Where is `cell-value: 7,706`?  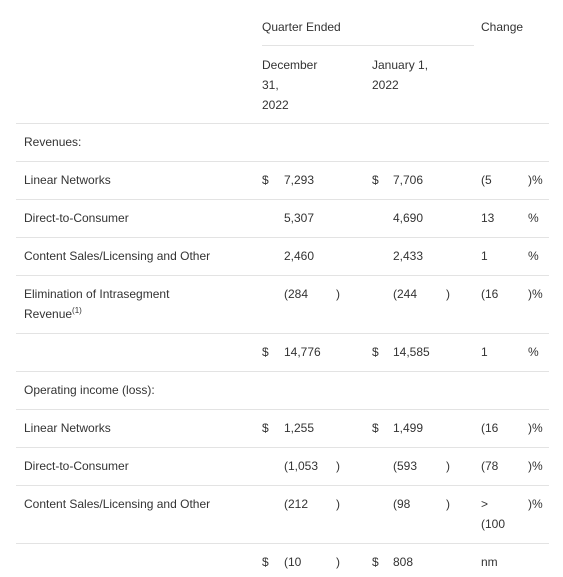
cell-value: 7,706 is located at coordinates (408, 180).